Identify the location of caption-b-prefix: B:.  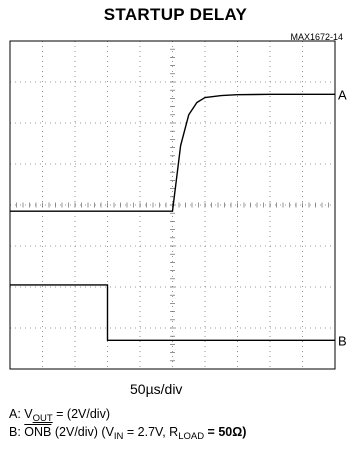
(17, 432).